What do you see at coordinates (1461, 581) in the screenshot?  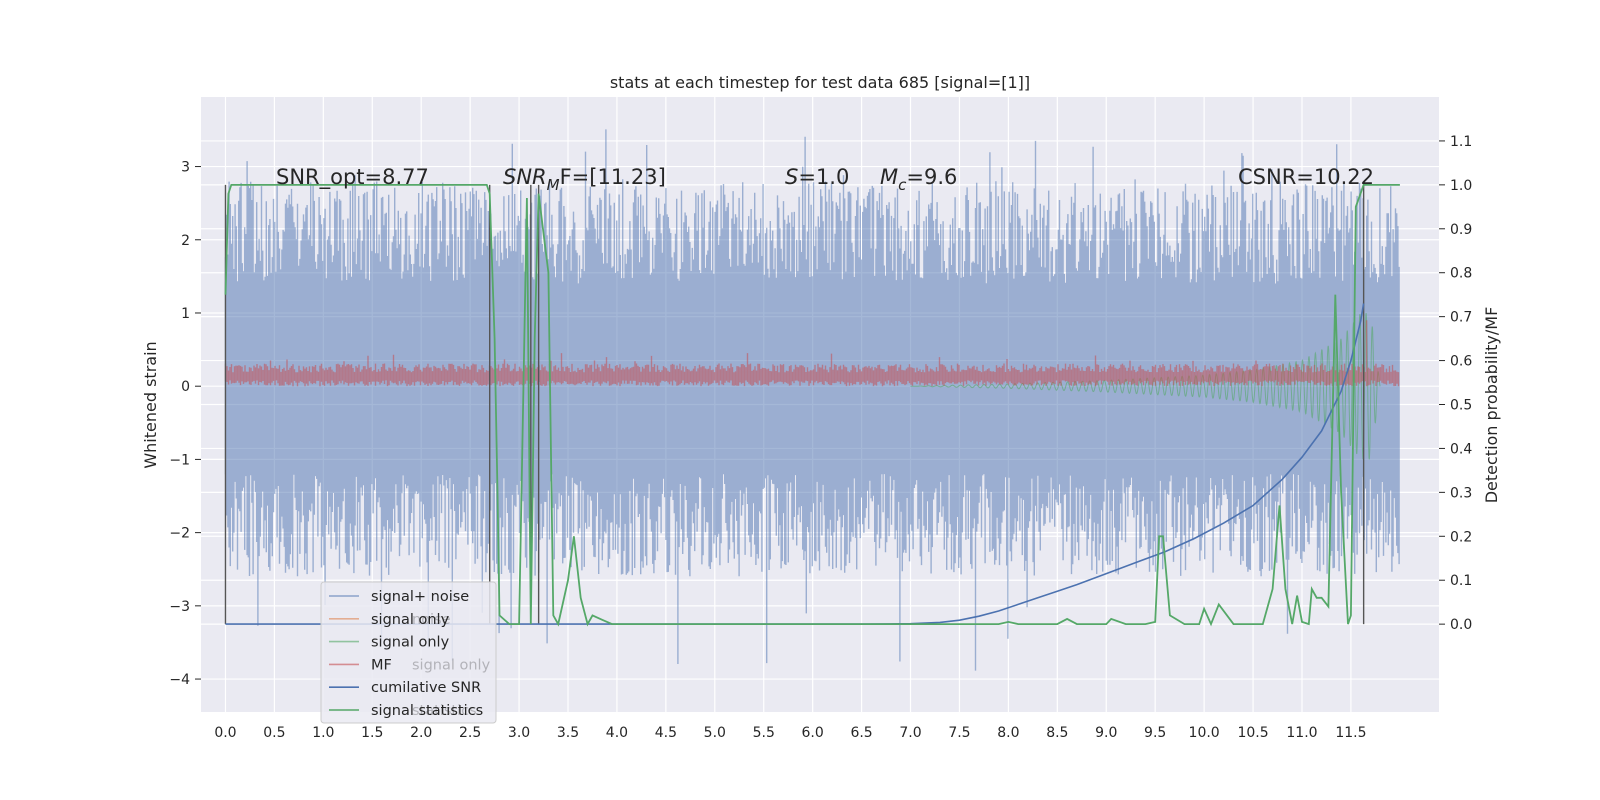 I see `y2-tick-label: 0.1` at bounding box center [1461, 581].